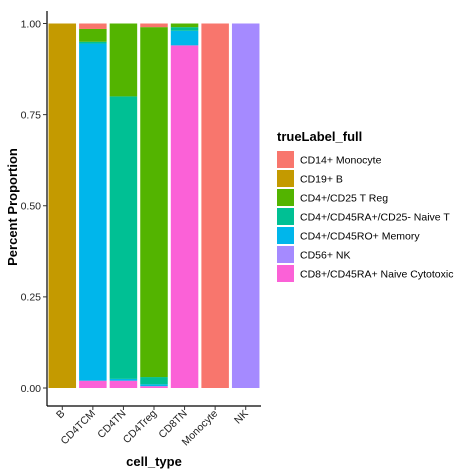 The width and height of the screenshot is (474, 474). What do you see at coordinates (93, 212) in the screenshot?
I see `bar-cd4tcm-cd4-cd45ro-memory` at bounding box center [93, 212].